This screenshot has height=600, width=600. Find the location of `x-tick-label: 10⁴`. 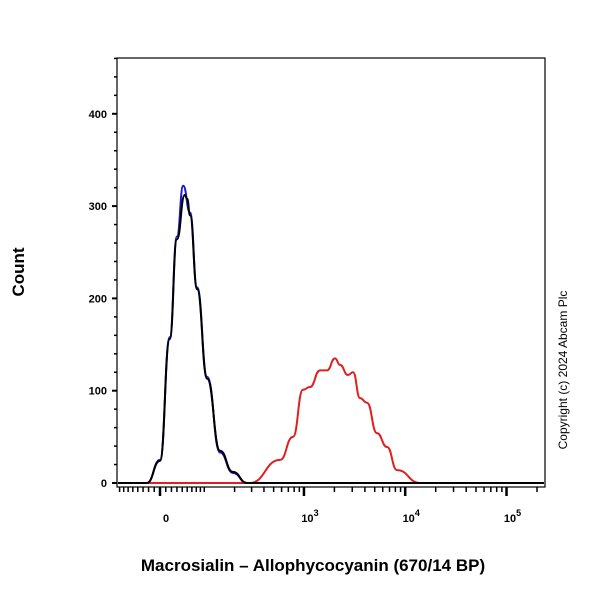

x-tick-label: 10⁴ is located at coordinates (411, 516).